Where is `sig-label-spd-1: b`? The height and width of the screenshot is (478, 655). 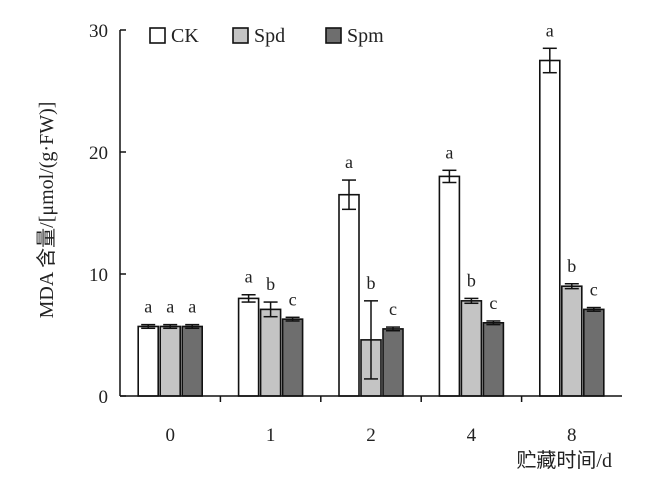 sig-label-spd-1: b is located at coordinates (270, 284).